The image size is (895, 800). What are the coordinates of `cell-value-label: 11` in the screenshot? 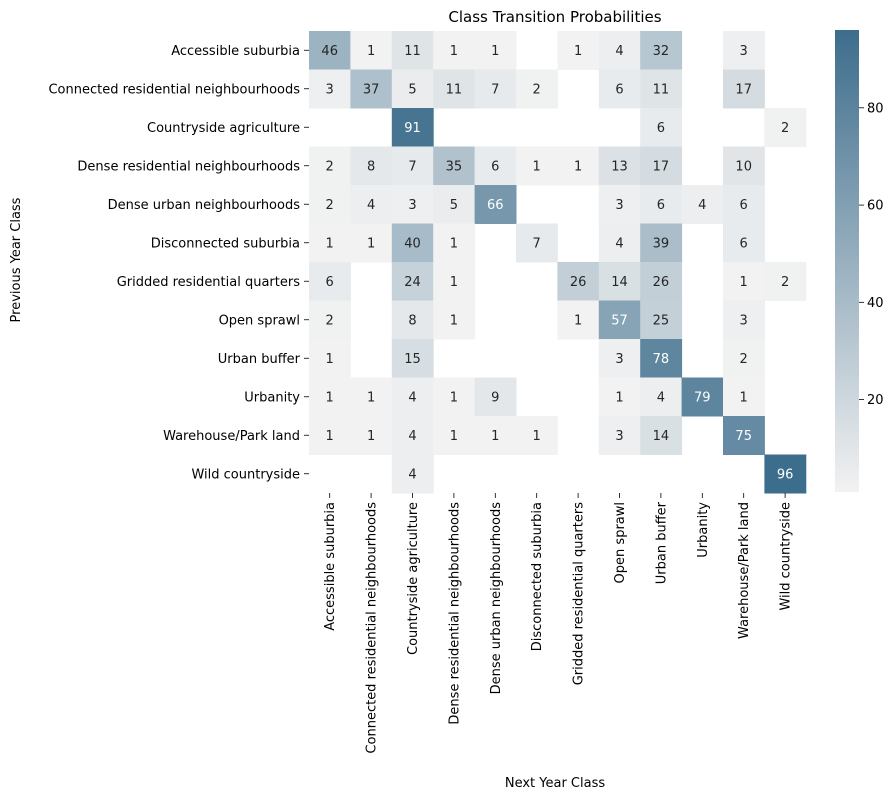 It's located at (454, 89).